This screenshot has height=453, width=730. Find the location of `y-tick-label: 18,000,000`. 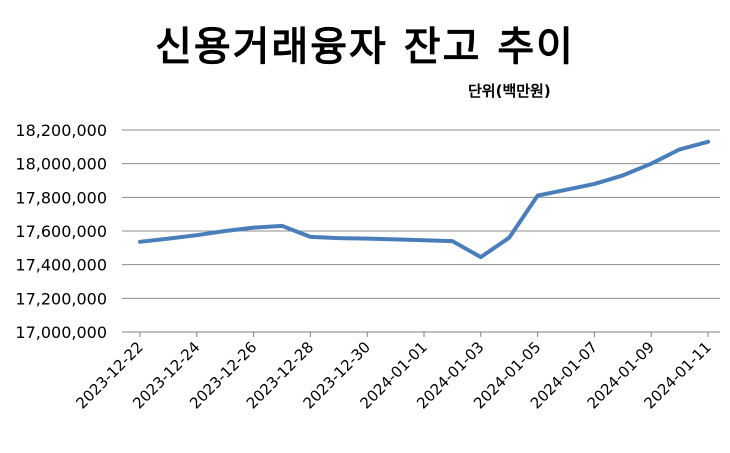

y-tick-label: 18,000,000 is located at coordinates (61, 164).